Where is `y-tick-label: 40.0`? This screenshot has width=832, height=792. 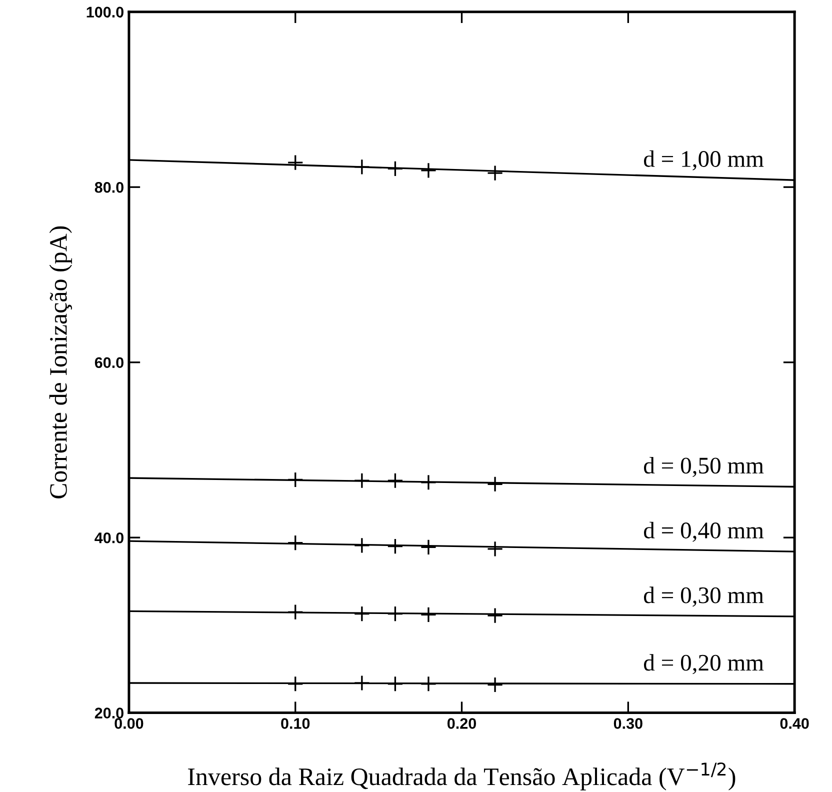 y-tick-label: 40.0 is located at coordinates (109, 538).